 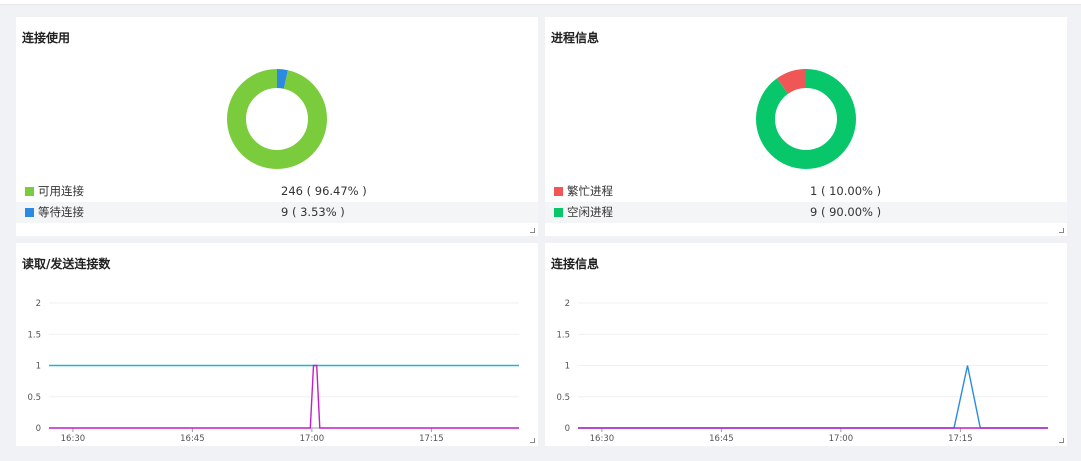 I want to click on panel-title: 进程信息, so click(x=575, y=38).